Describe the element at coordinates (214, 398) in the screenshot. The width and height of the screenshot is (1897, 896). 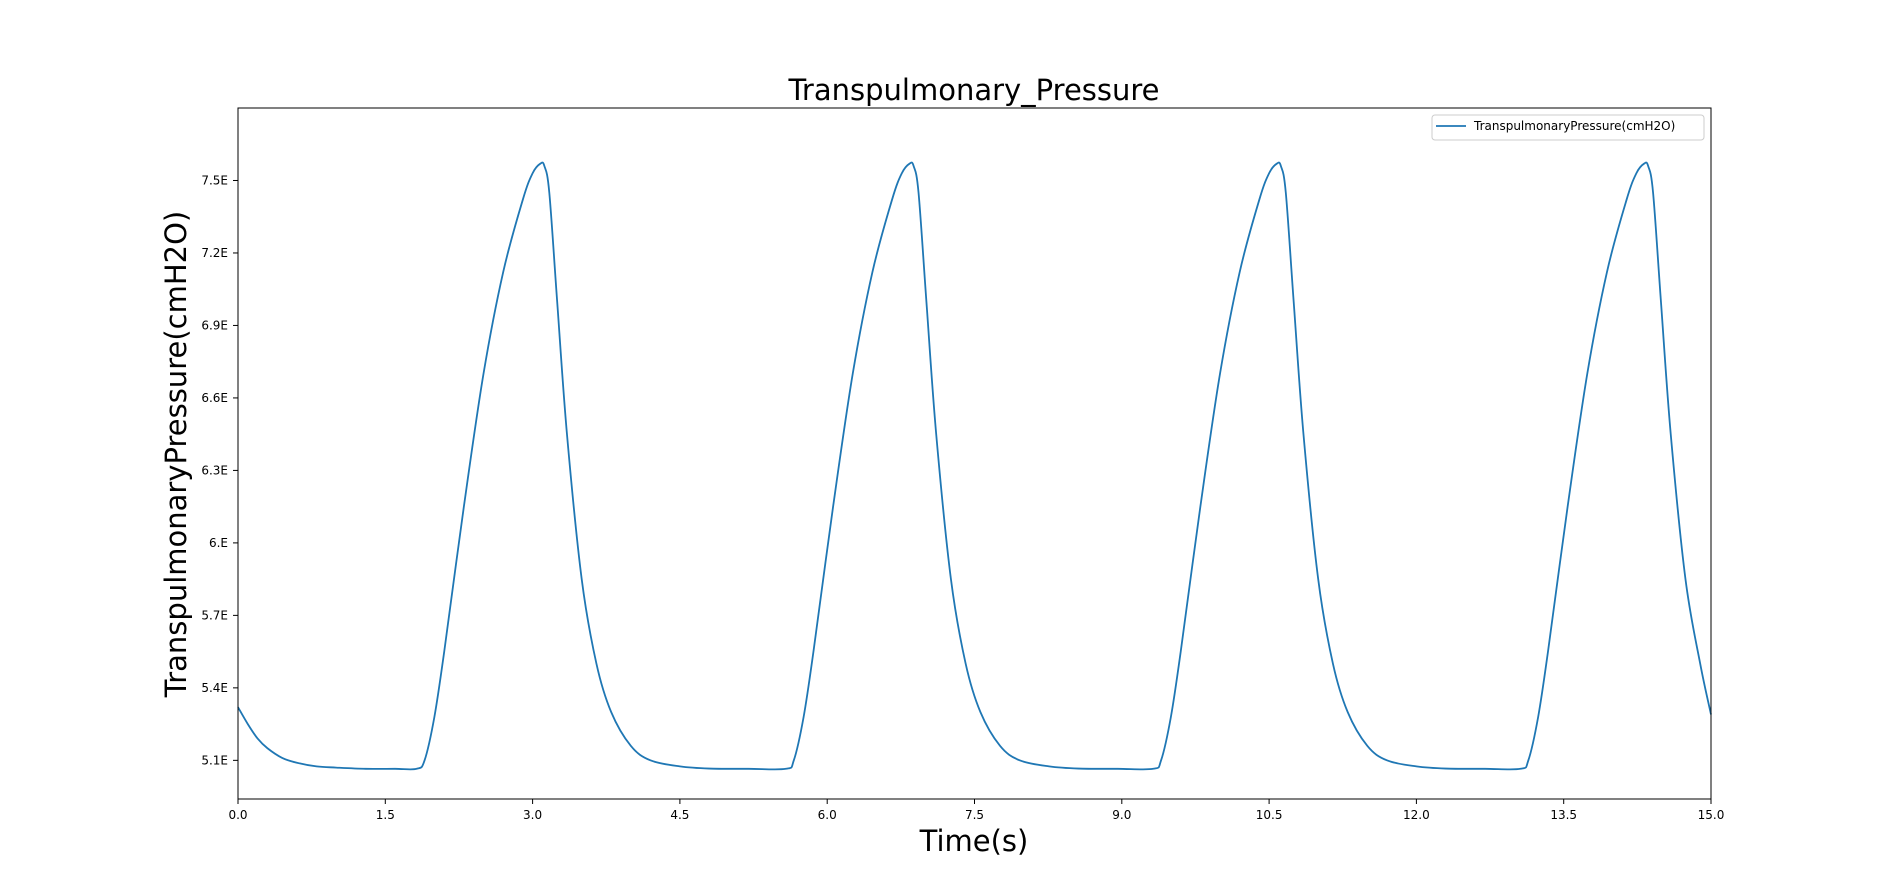
I see `y-tick-label: 6.6E` at that location.